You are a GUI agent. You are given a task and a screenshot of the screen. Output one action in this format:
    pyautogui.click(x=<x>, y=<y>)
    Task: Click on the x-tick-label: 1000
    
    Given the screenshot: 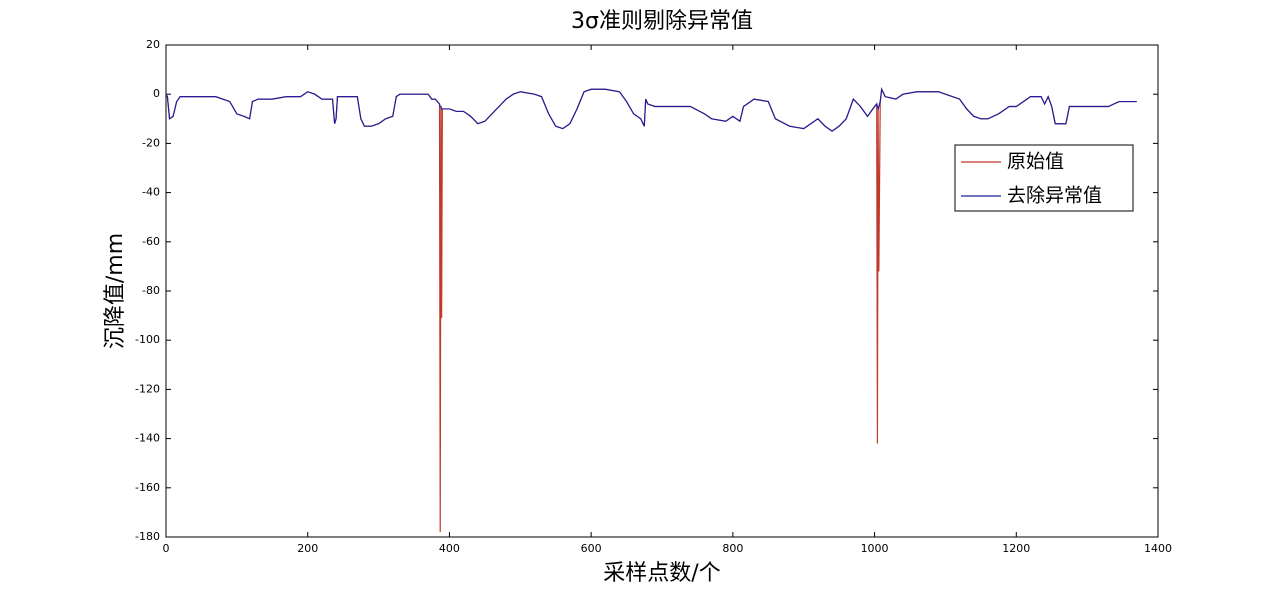 What is the action you would take?
    pyautogui.click(x=875, y=548)
    